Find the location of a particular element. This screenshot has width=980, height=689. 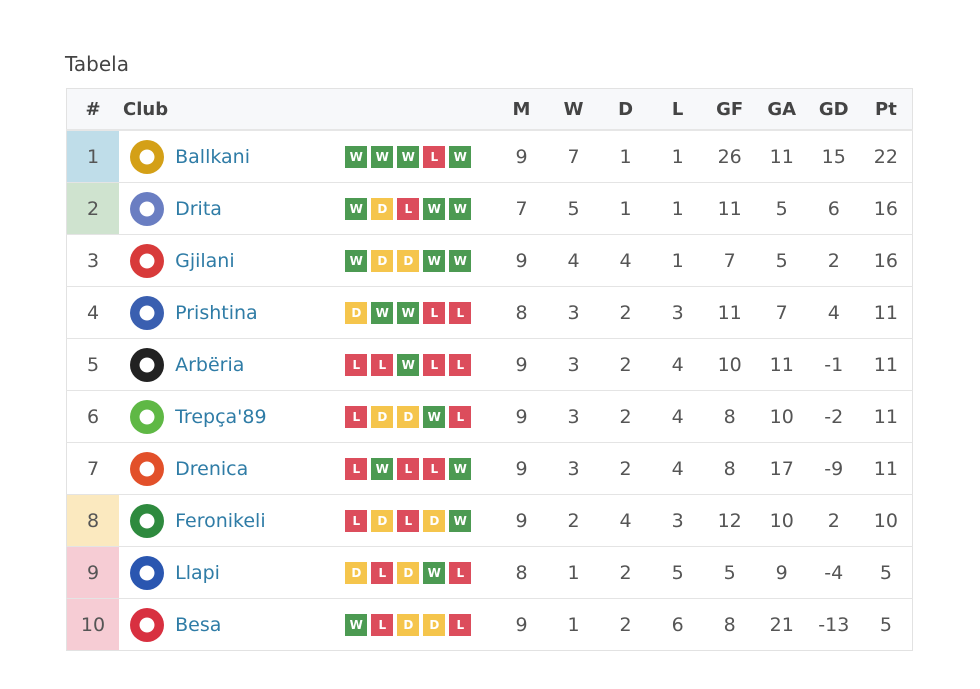

stat-gd: -13 is located at coordinates (833, 624).